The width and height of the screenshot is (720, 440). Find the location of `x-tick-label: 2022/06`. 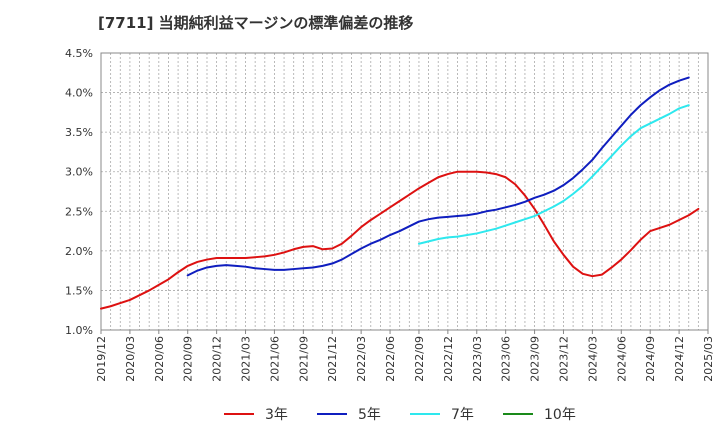

x-tick-label: 2022/06 is located at coordinates (390, 359).